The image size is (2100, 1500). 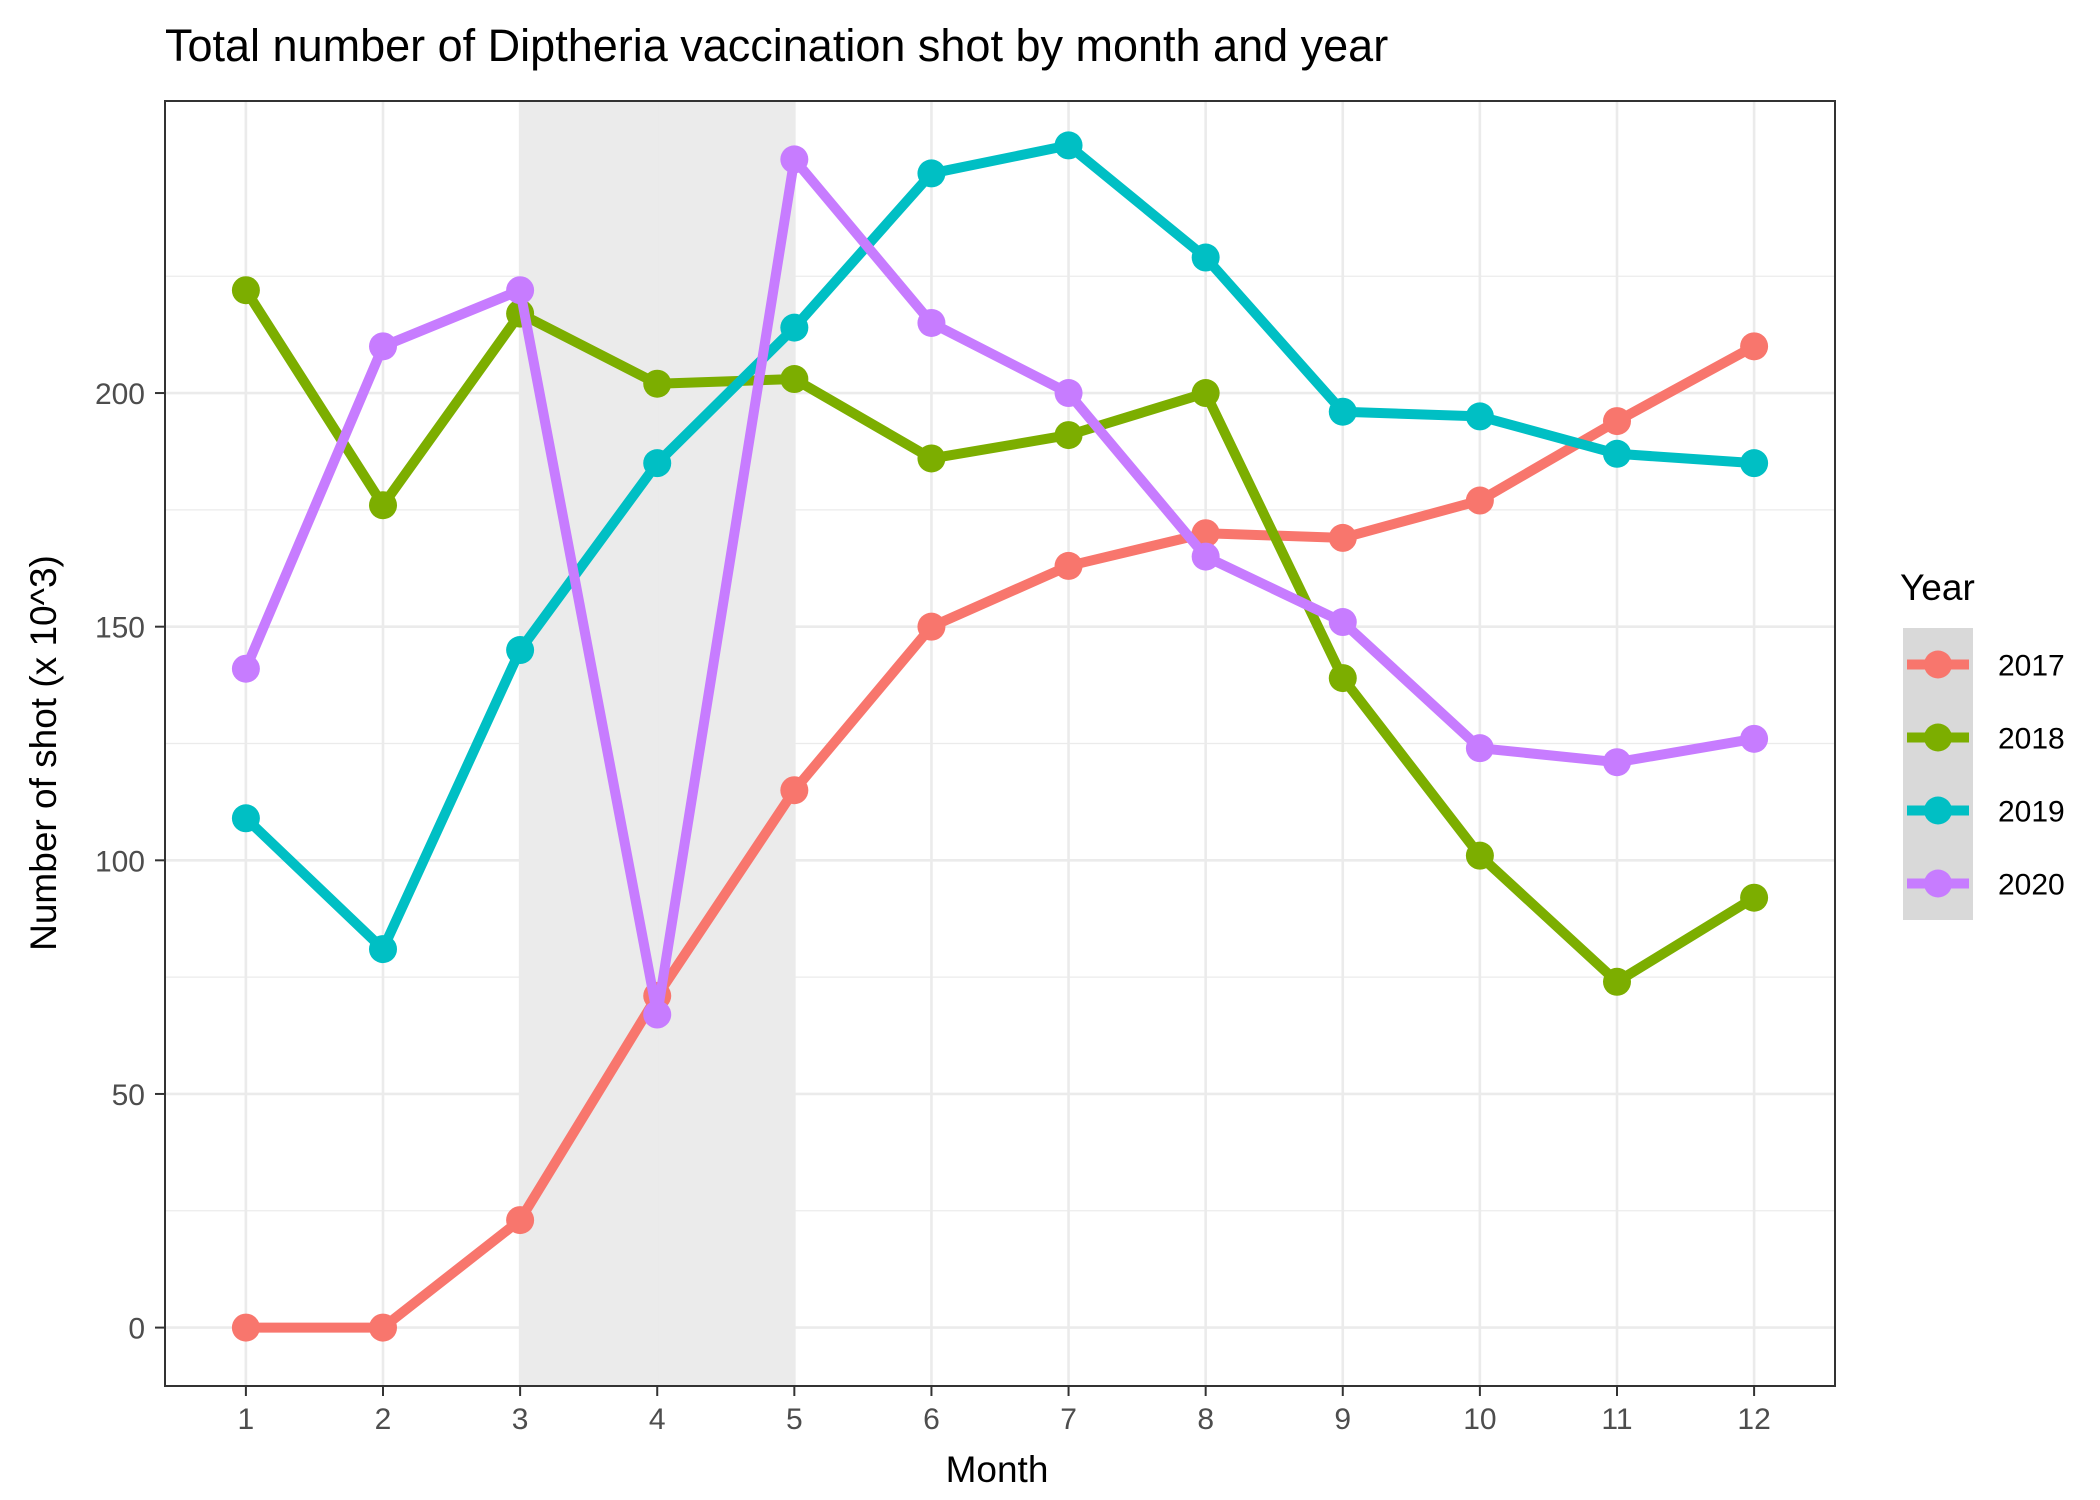 What do you see at coordinates (1937, 587) in the screenshot?
I see `legend-title: Year` at bounding box center [1937, 587].